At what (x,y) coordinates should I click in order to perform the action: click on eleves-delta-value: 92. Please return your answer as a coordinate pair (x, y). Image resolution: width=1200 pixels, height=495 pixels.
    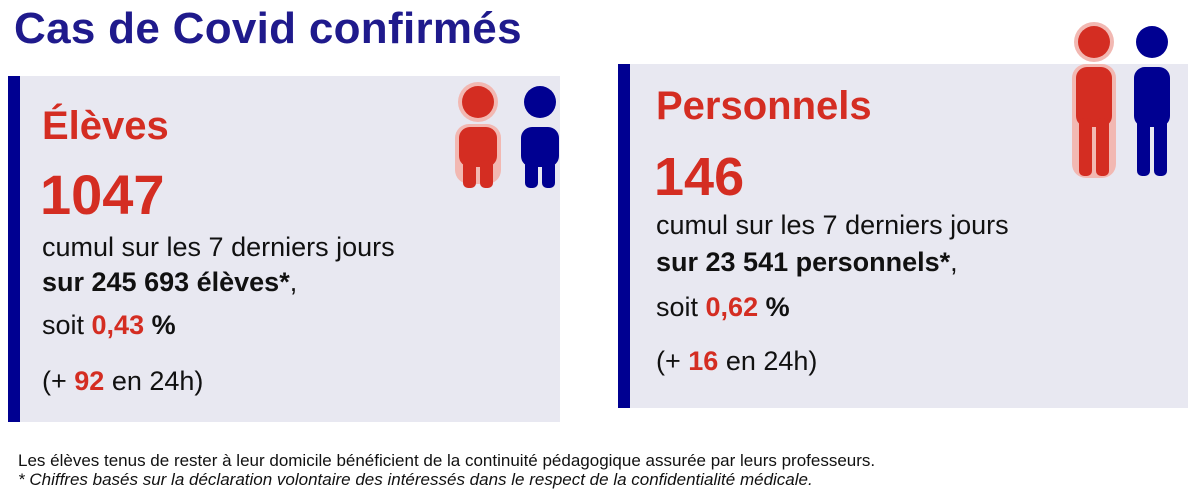
    Looking at the image, I should click on (89, 381).